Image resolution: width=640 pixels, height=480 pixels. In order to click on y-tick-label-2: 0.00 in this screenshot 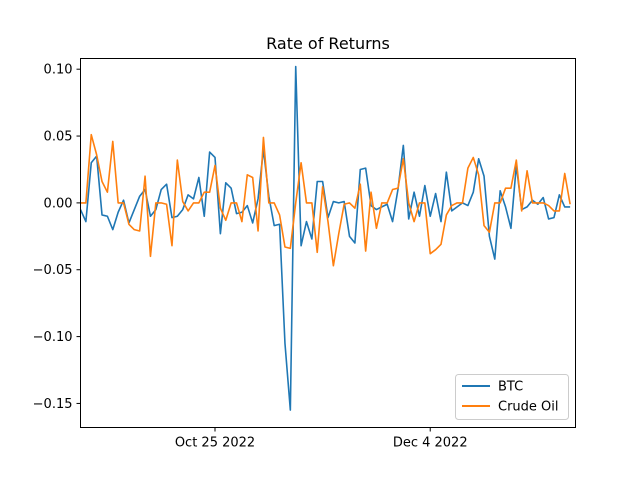, I will do `click(58, 203)`.